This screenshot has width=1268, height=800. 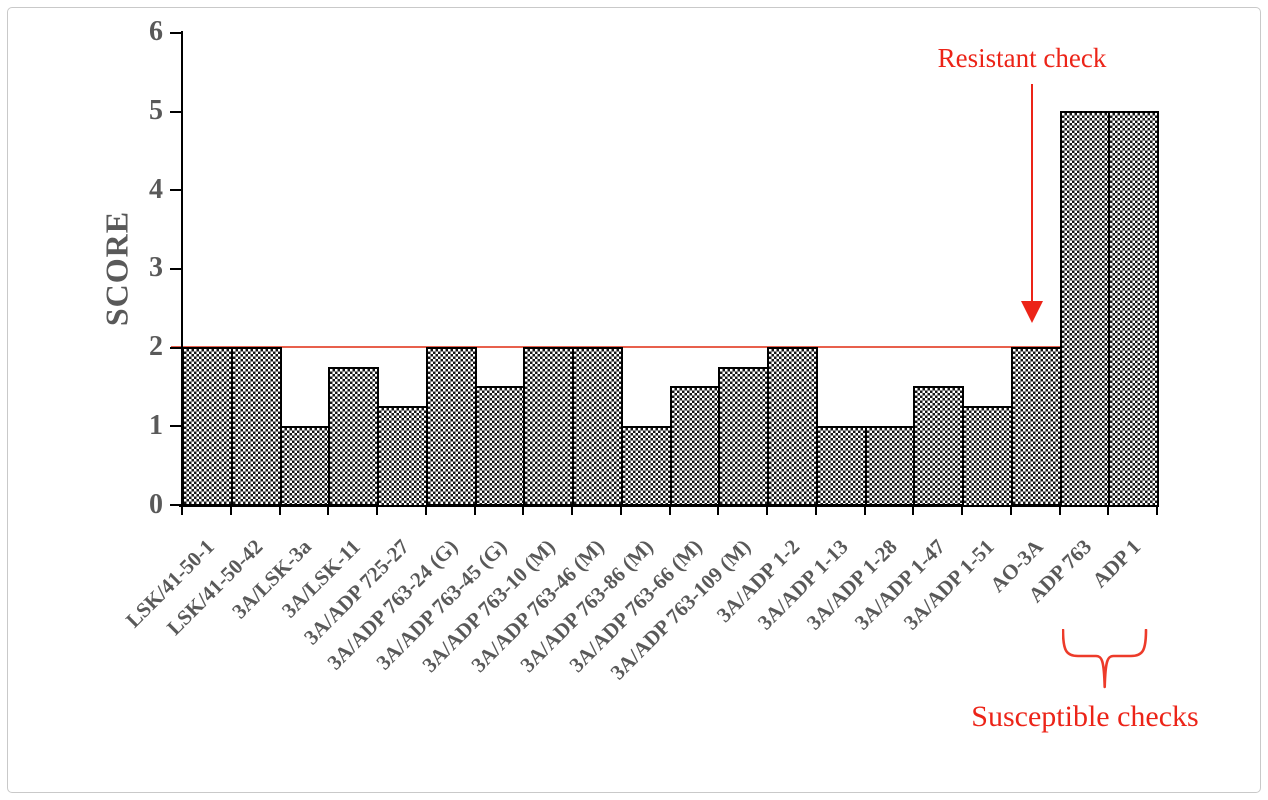 What do you see at coordinates (597, 427) in the screenshot?
I see `bar-3a-adp-763-46-m-` at bounding box center [597, 427].